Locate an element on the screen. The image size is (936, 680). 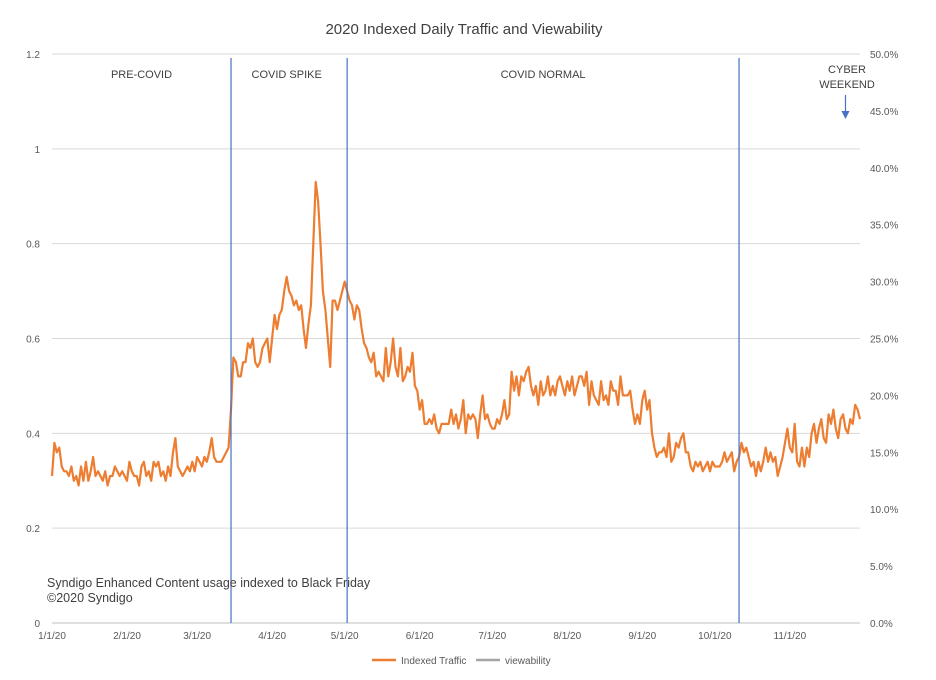
y-right-tick-label: 0.0% is located at coordinates (881, 624).